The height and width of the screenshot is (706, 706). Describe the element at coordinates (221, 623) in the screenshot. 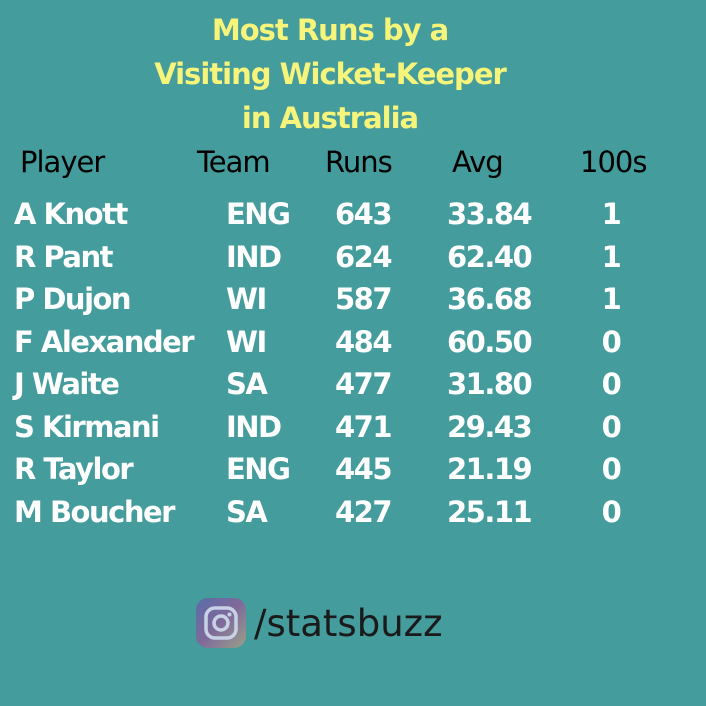

I see `instagram-icon` at that location.